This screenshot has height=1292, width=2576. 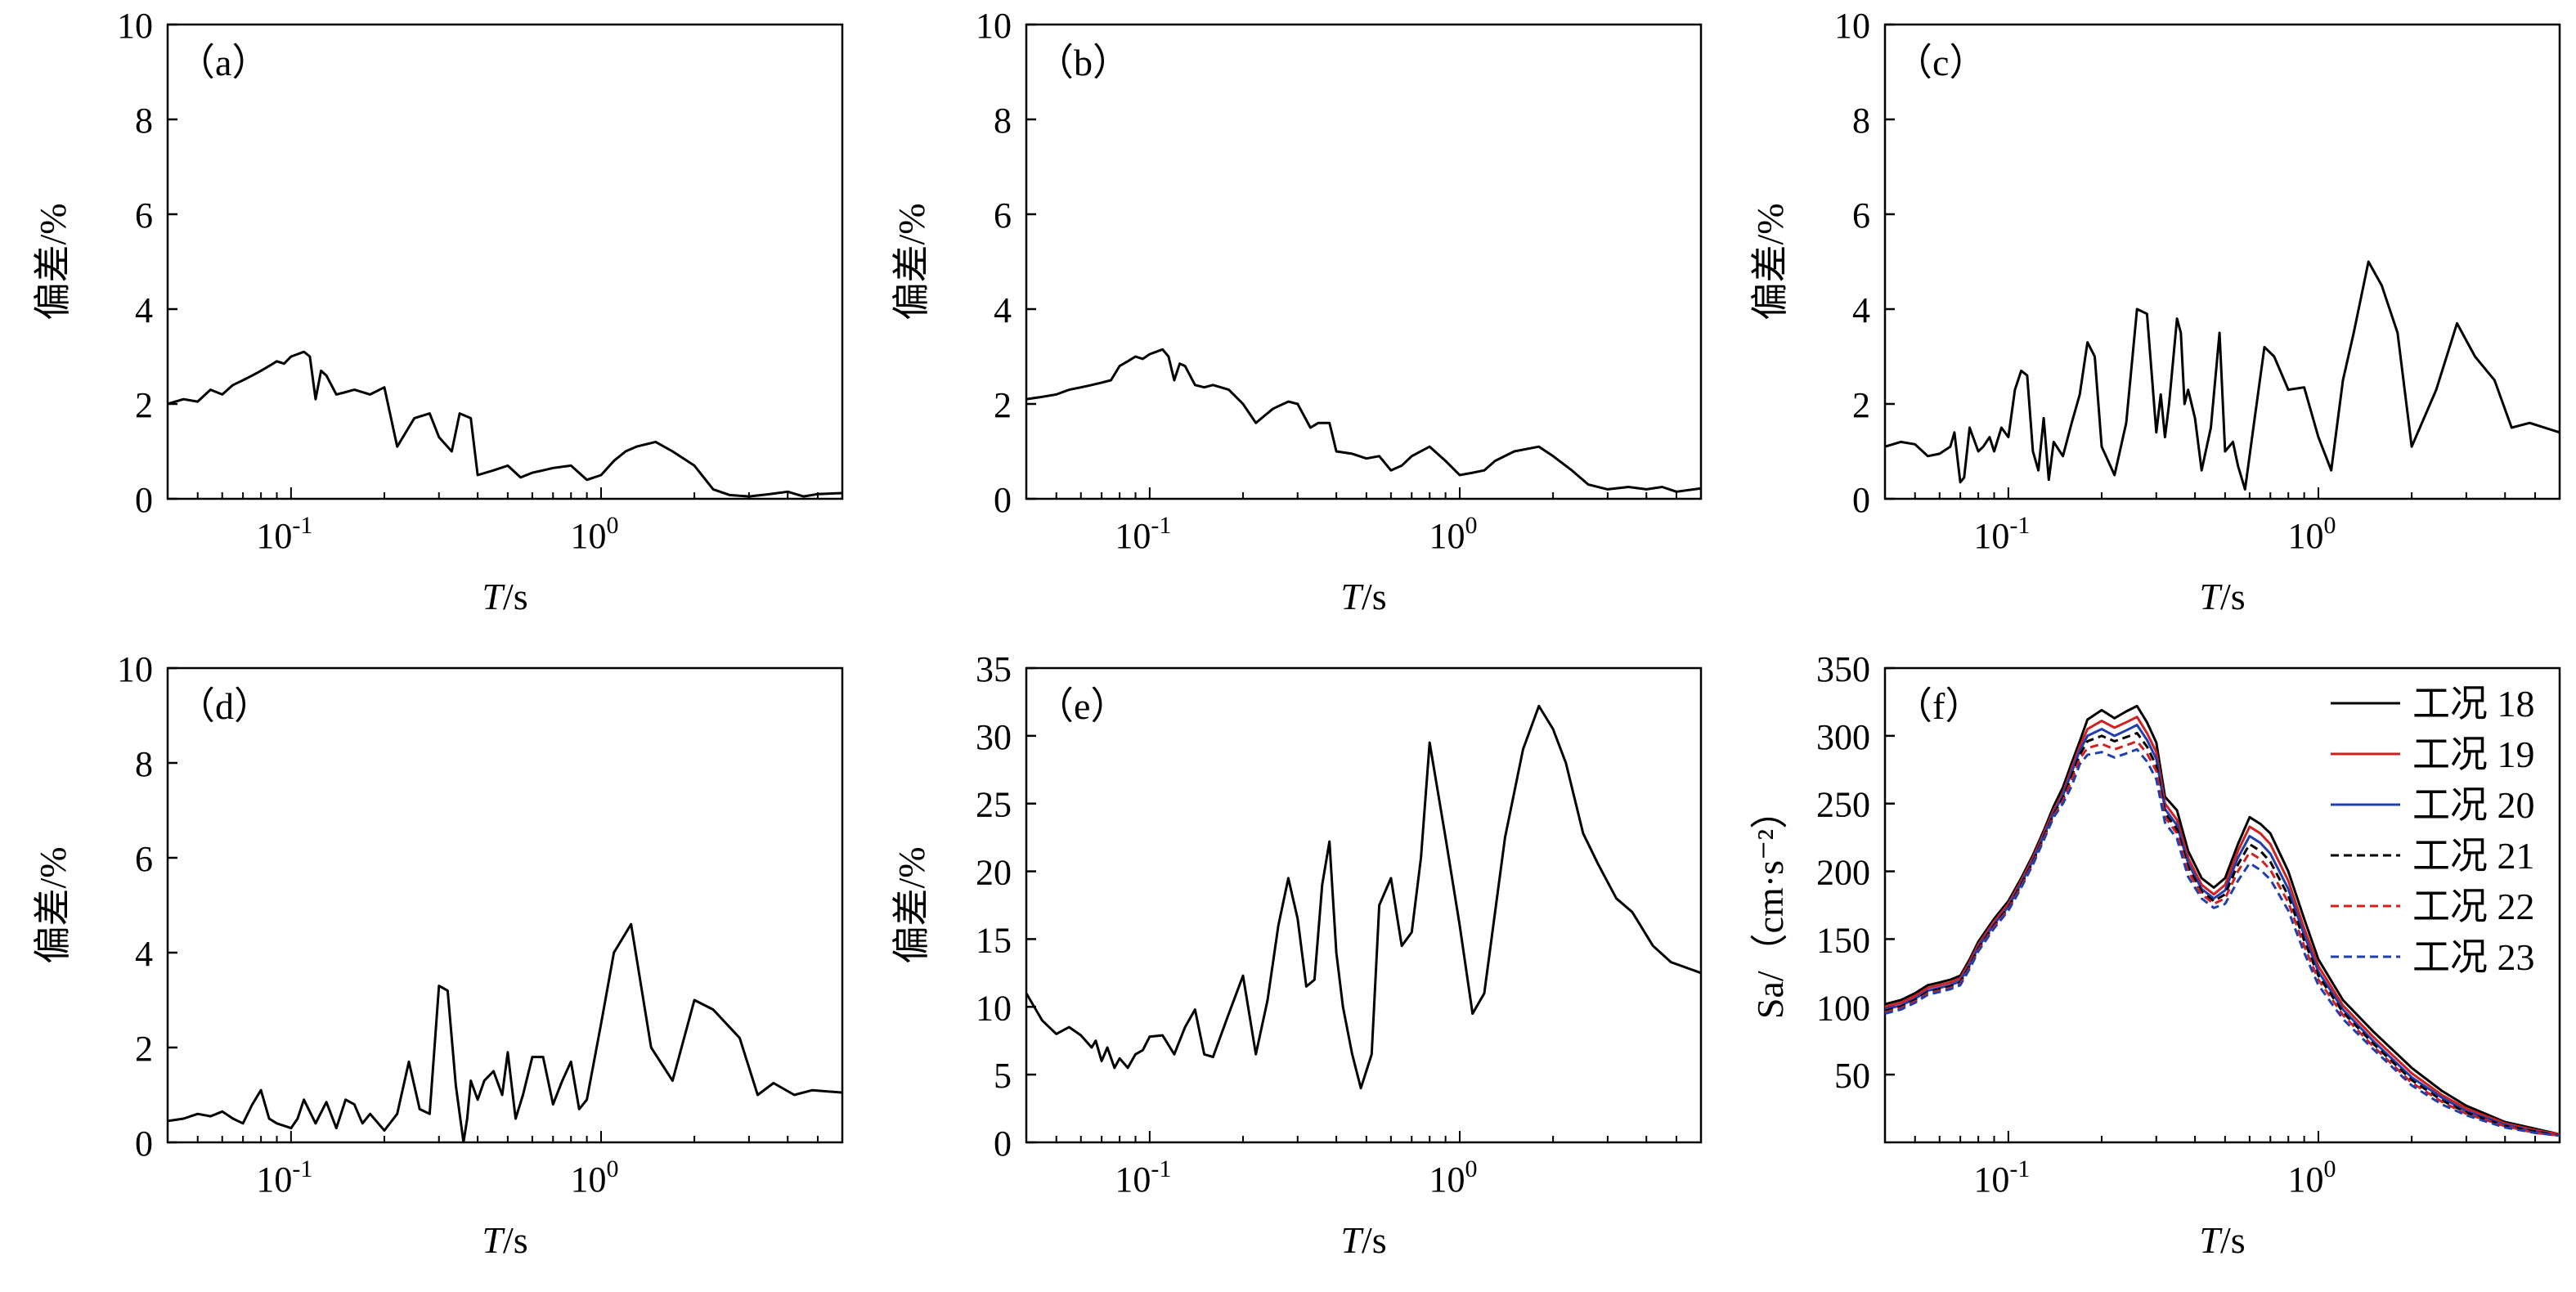 I want to click on legend-label: 工况 21, so click(x=2473, y=856).